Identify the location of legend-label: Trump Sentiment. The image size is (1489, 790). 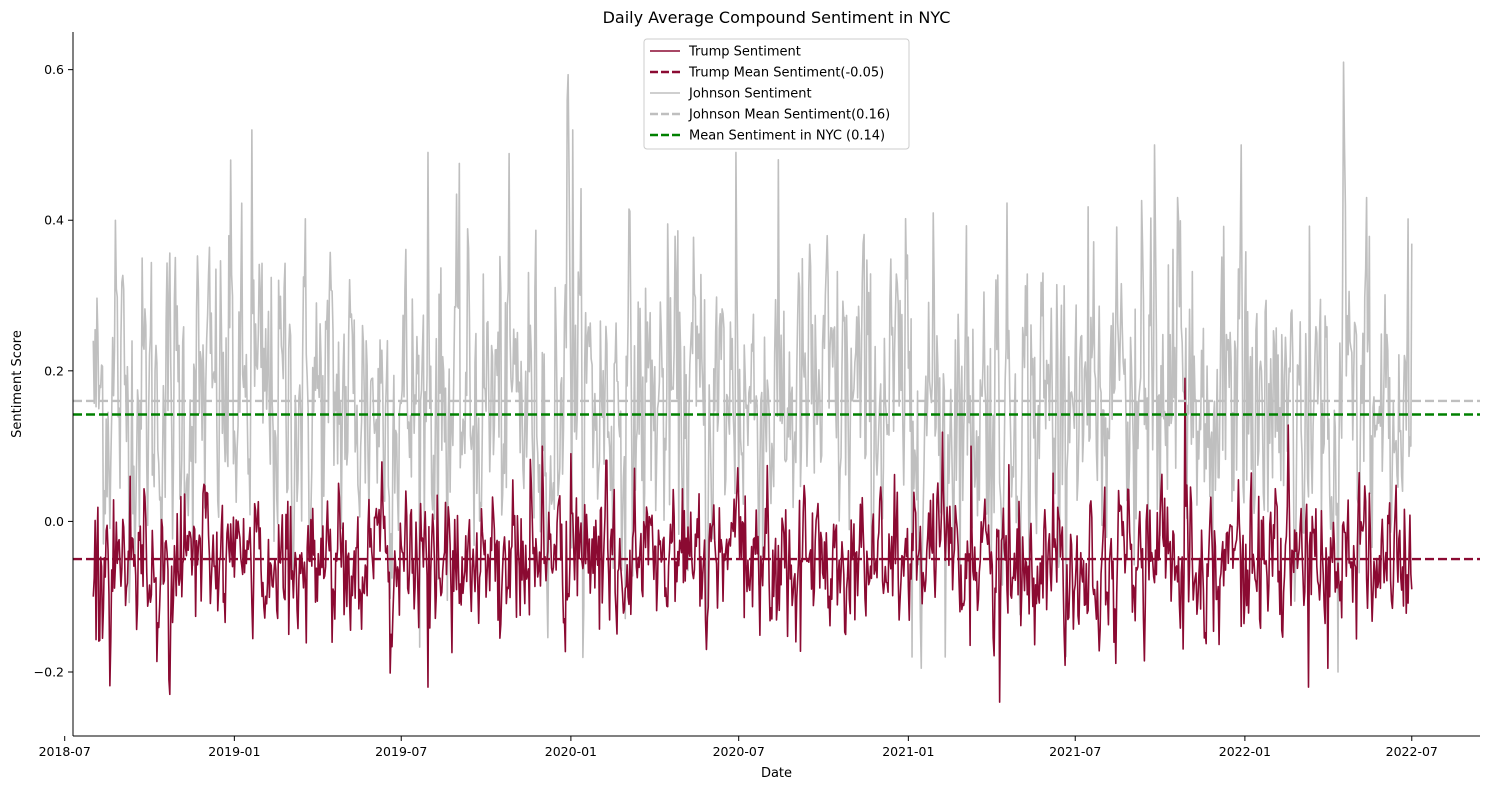
(744, 52).